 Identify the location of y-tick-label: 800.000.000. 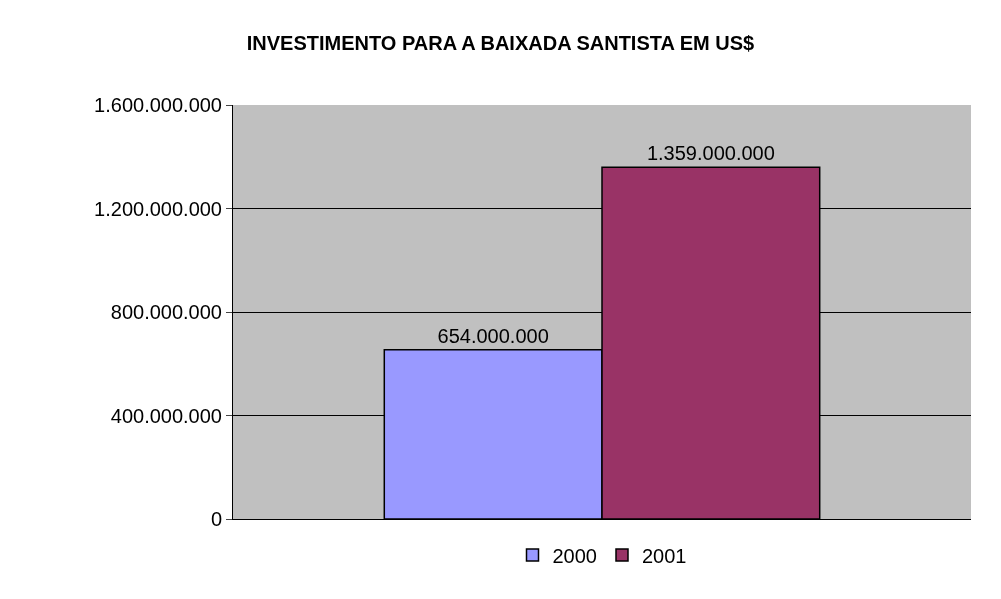
(166, 312).